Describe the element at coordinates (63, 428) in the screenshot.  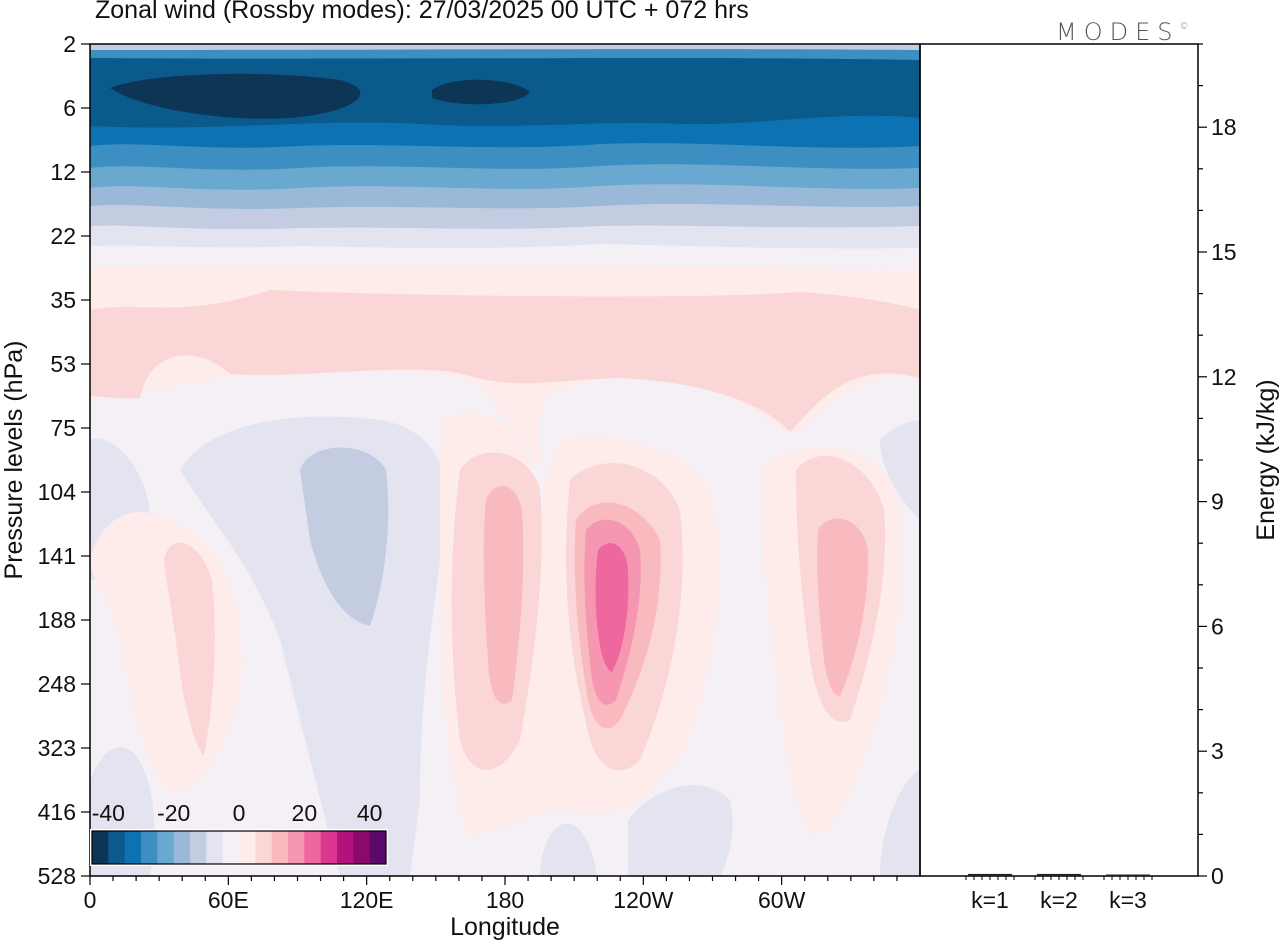
I see `y-tick-label: 75` at that location.